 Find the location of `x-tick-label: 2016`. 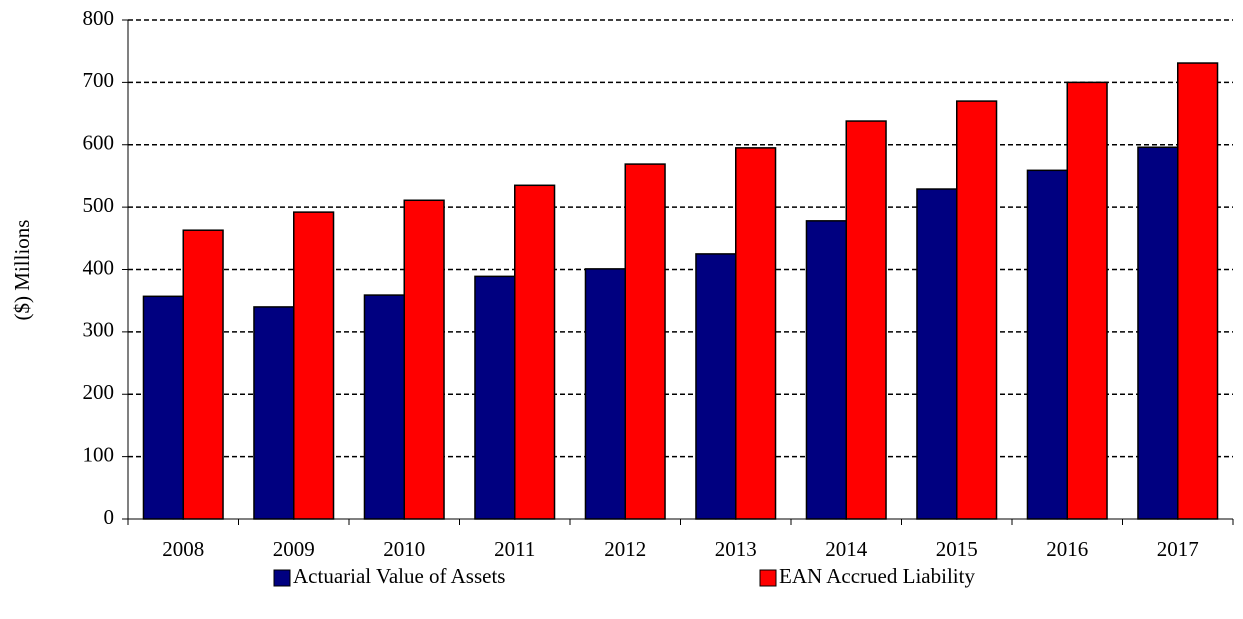

x-tick-label: 2016 is located at coordinates (1067, 549).